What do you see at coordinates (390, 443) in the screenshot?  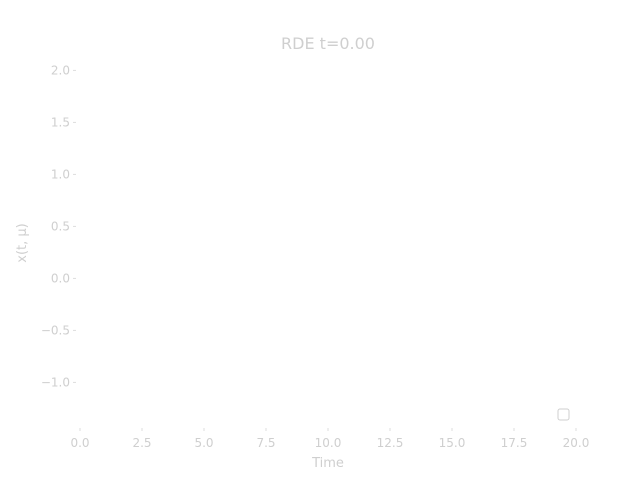 I see `x-tick-label: 12.5` at bounding box center [390, 443].